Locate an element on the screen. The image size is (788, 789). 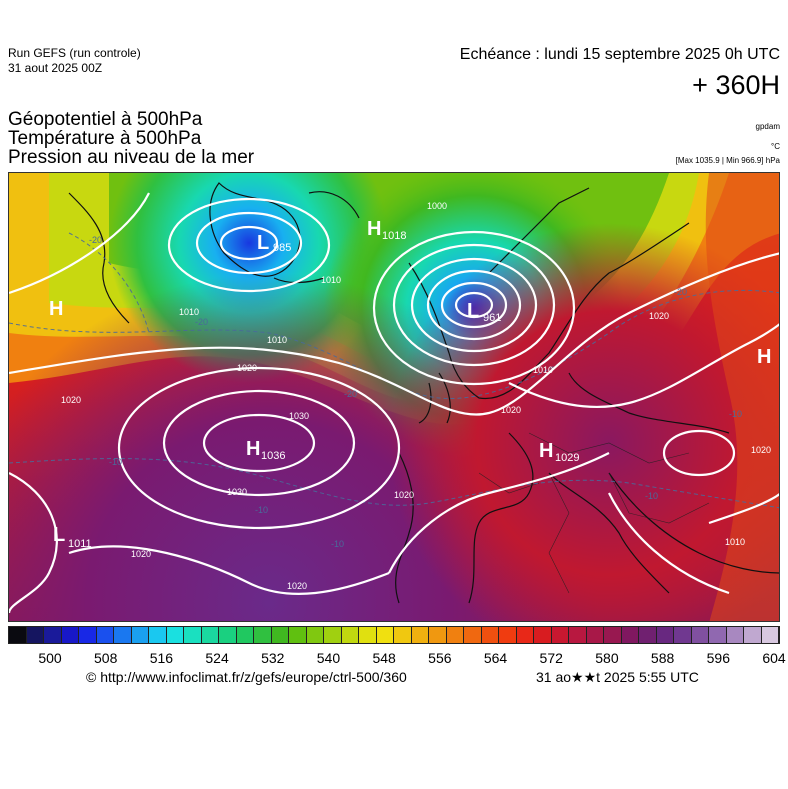
run-date: 31 aout 2025 00Z is located at coordinates (55, 68).